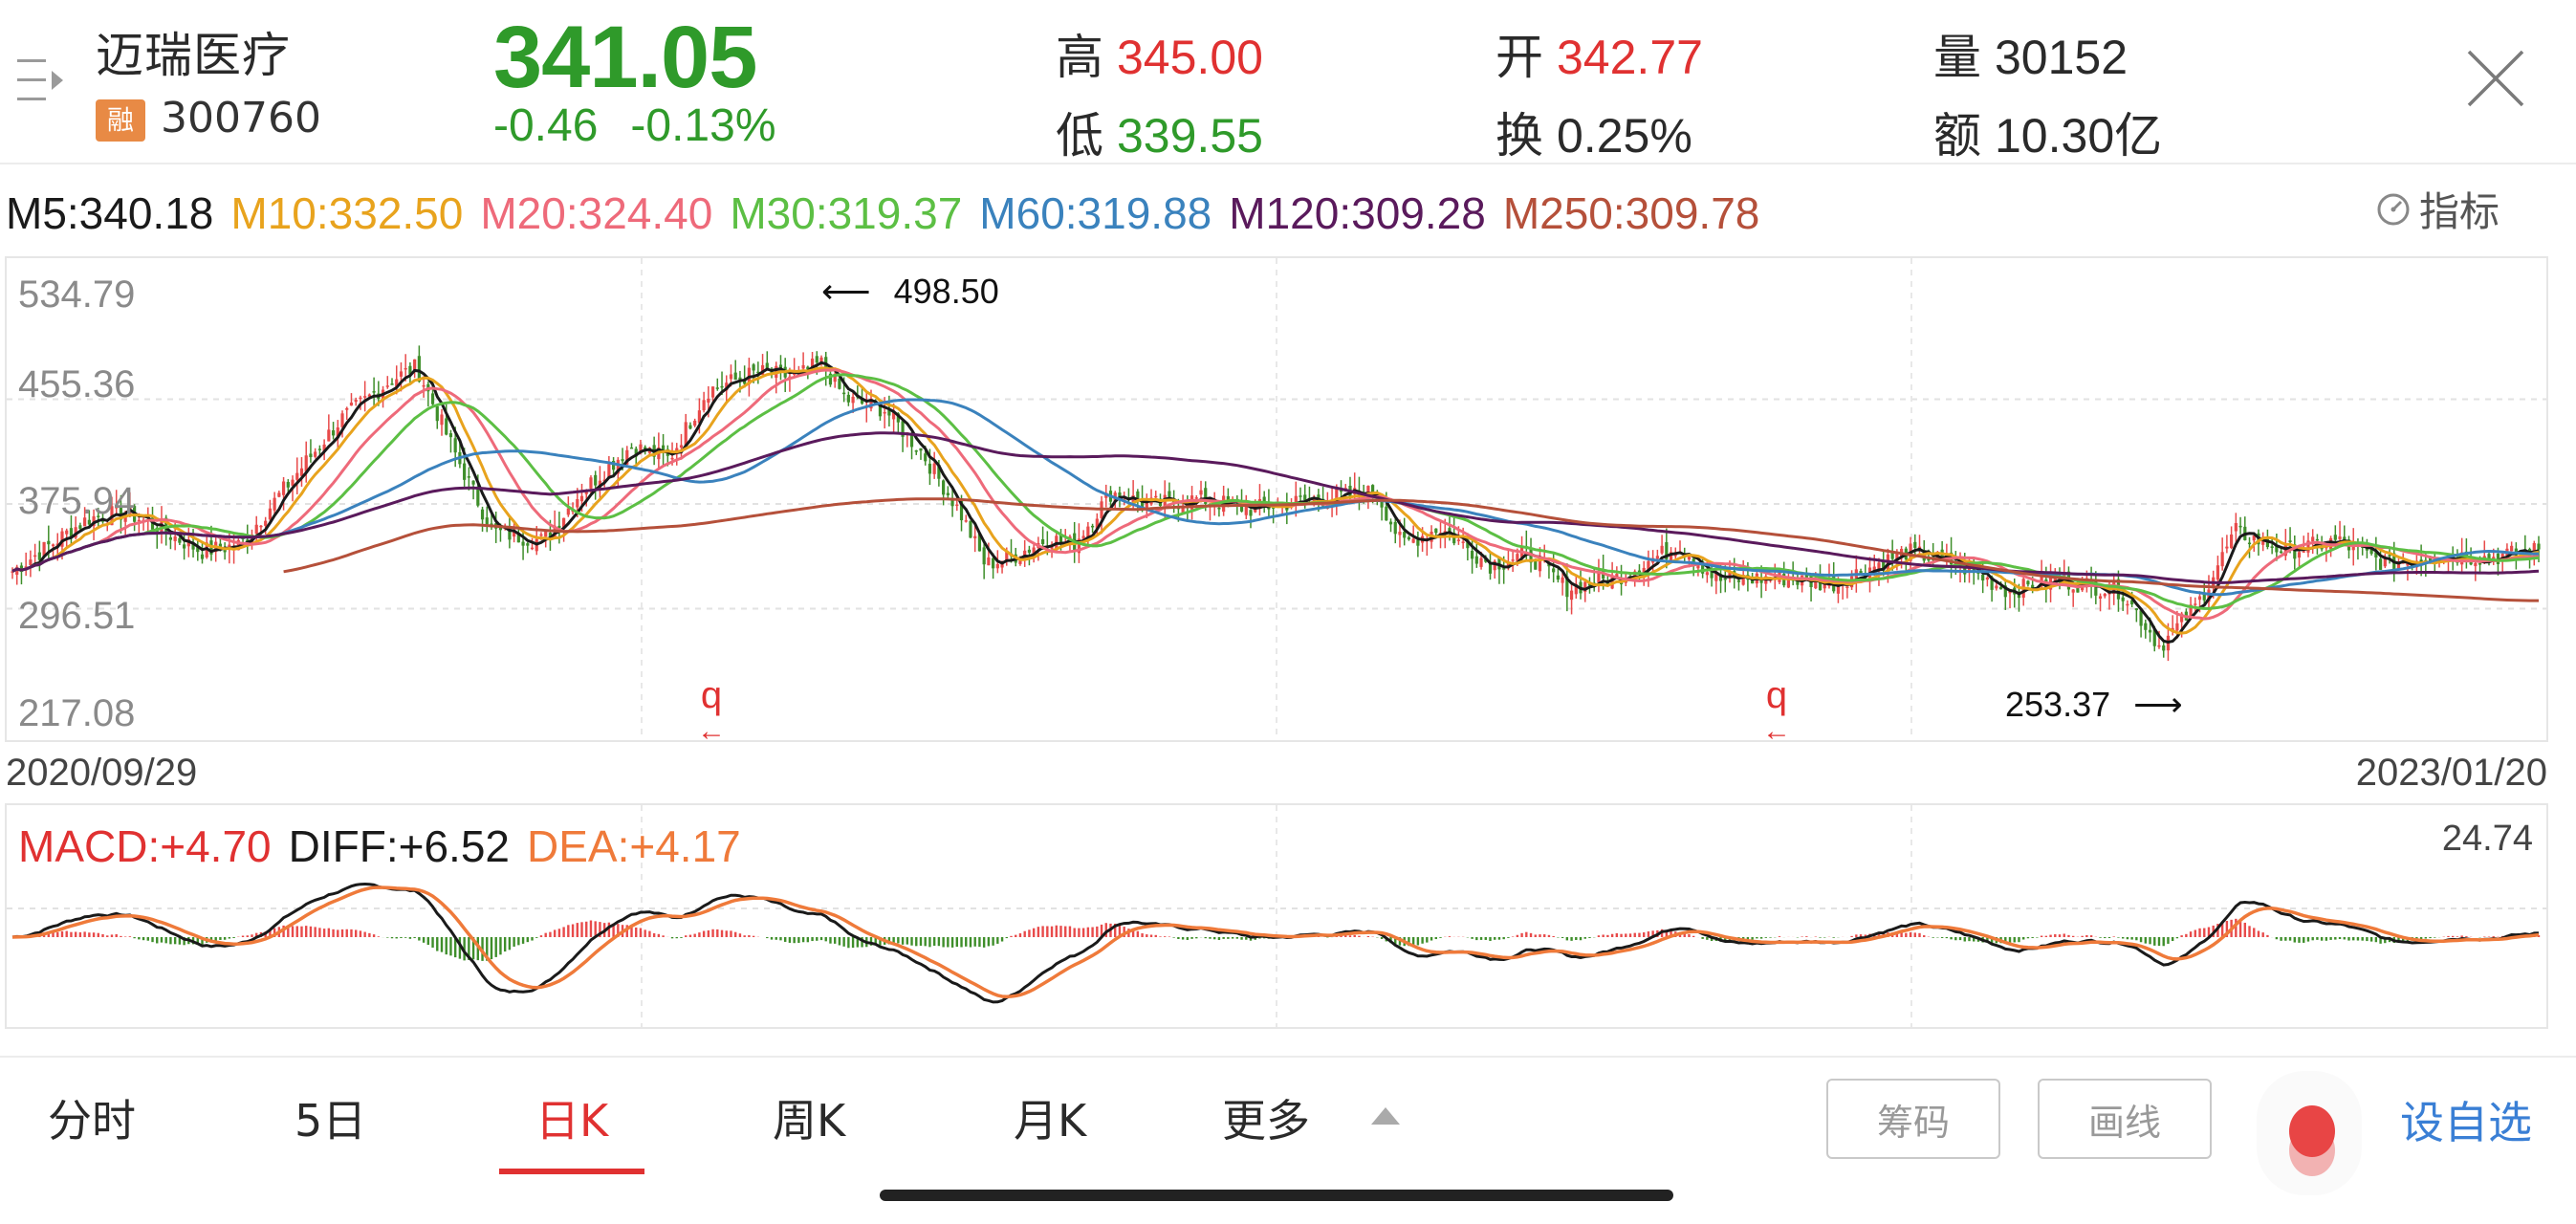 The width and height of the screenshot is (2576, 1224). Describe the element at coordinates (596, 213) in the screenshot. I see `ma20-value: M20:324.40` at that location.